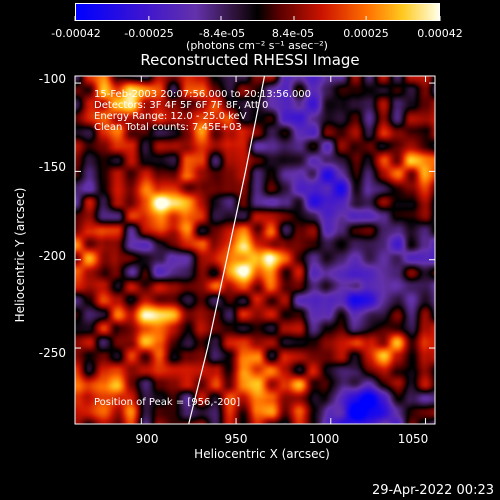 The height and width of the screenshot is (500, 500). I want to click on colorbar-tick-label: -0.00042, so click(76, 33).